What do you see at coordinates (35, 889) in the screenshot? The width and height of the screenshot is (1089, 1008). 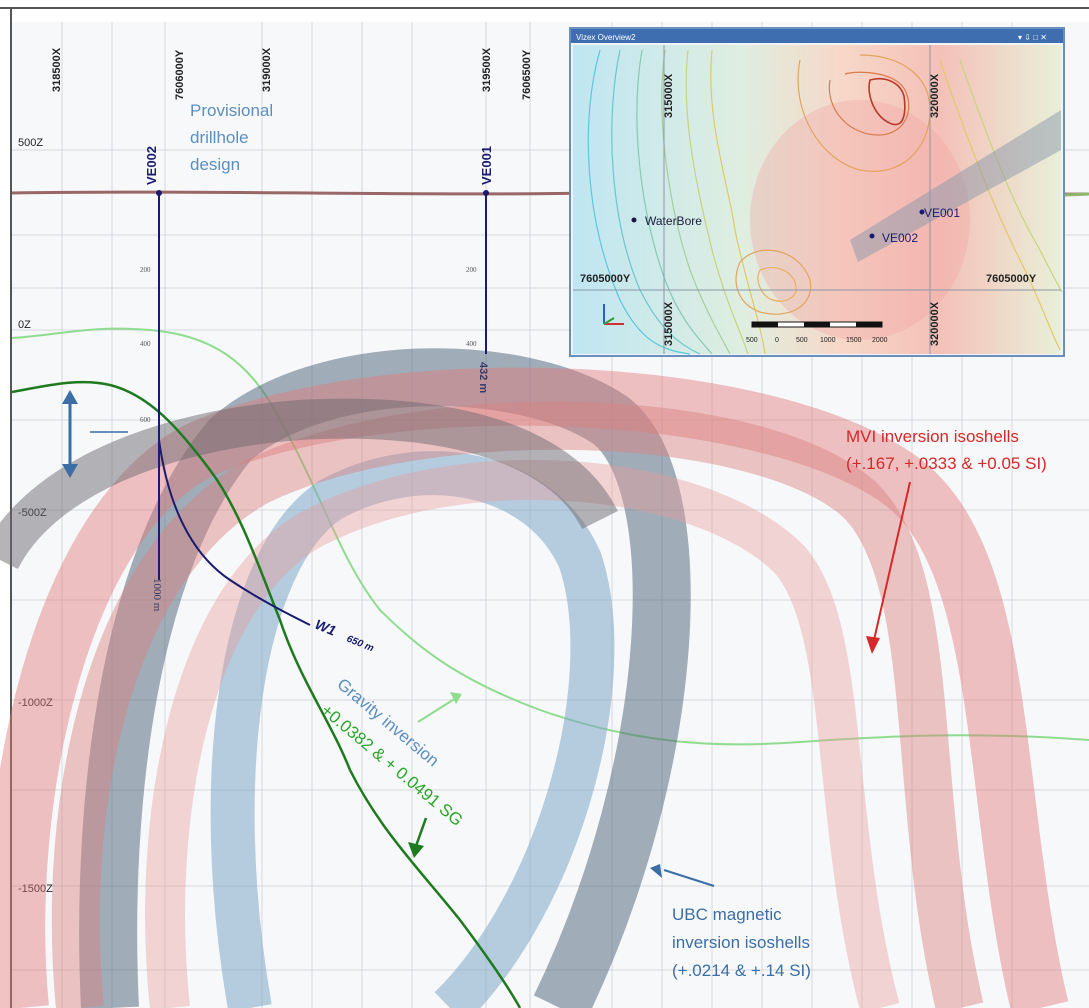 I see `elevation-tick-minus1500: -1500Z` at bounding box center [35, 889].